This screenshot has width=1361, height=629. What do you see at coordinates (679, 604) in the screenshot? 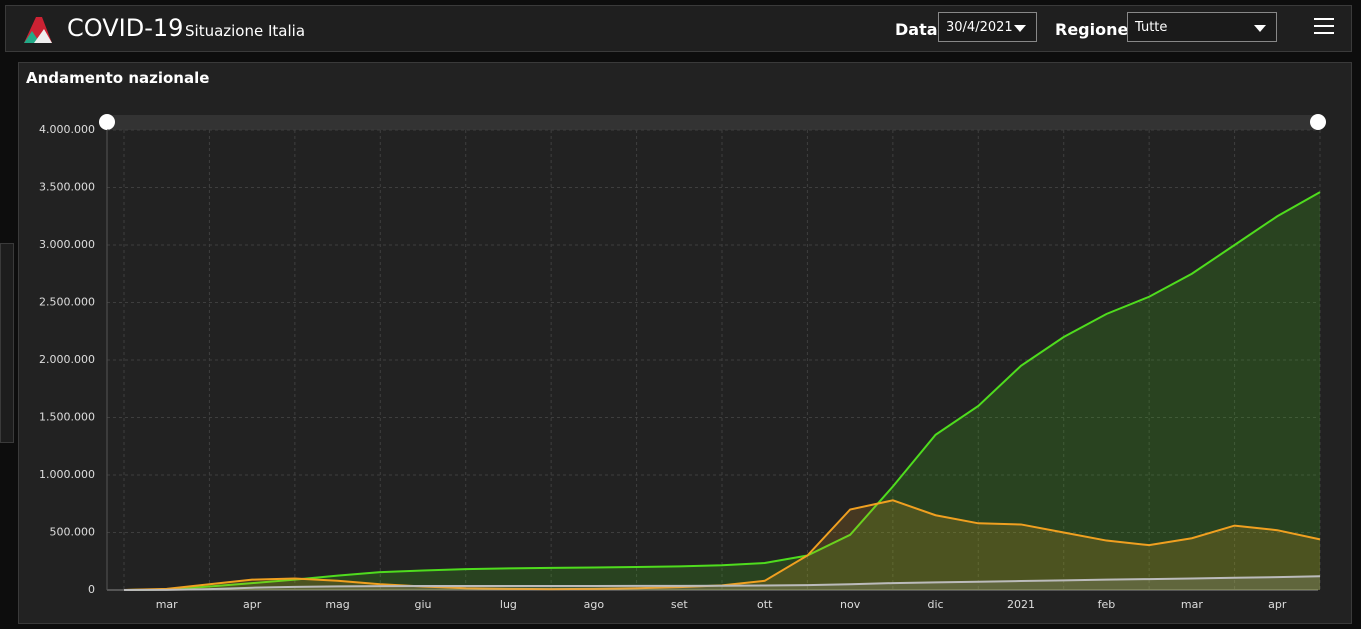
I see `x-tick-label: set` at bounding box center [679, 604].